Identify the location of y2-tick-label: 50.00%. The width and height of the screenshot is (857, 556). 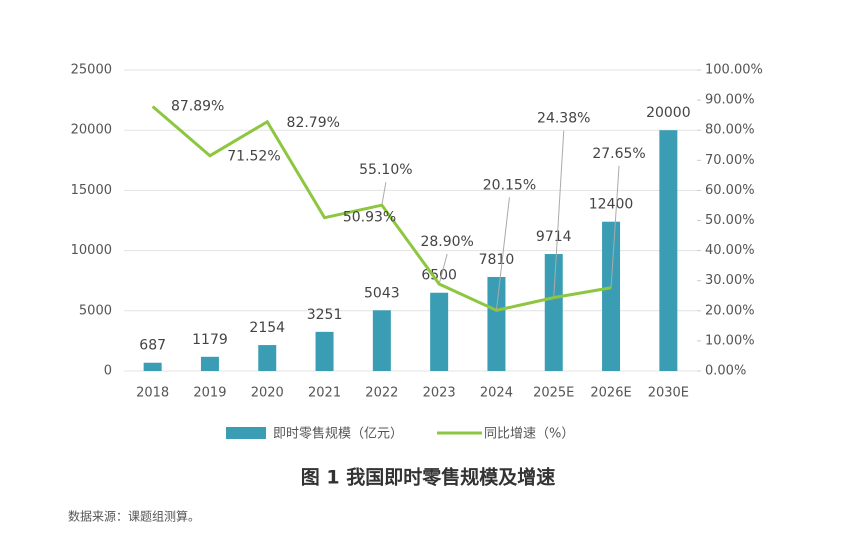
(730, 220).